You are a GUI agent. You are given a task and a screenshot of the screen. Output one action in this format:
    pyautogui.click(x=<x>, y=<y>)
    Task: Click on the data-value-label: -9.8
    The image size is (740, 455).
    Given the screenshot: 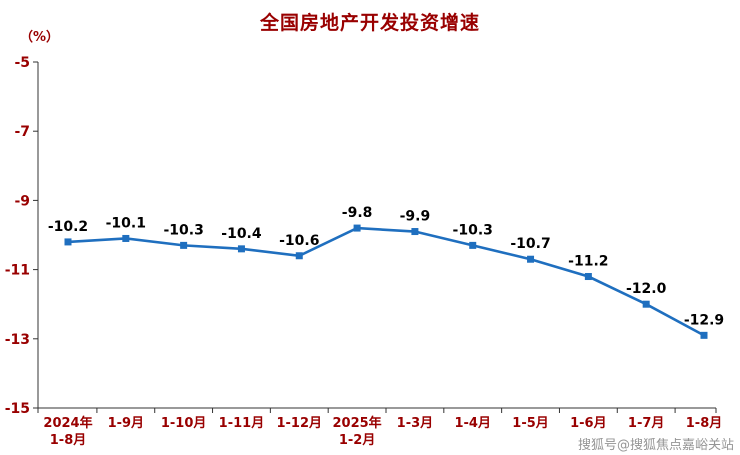 What is the action you would take?
    pyautogui.click(x=357, y=213)
    